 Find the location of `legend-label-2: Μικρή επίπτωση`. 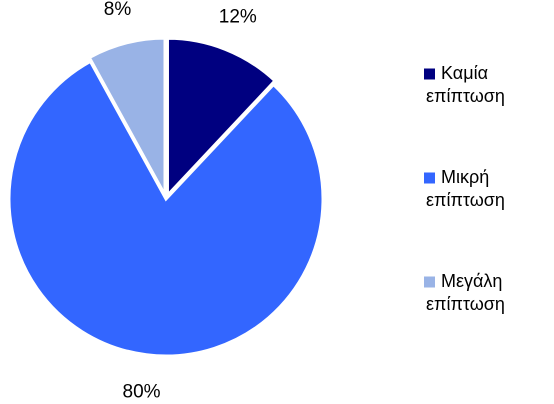

legend-label-2: Μικρή επίπτωση is located at coordinates (465, 188).